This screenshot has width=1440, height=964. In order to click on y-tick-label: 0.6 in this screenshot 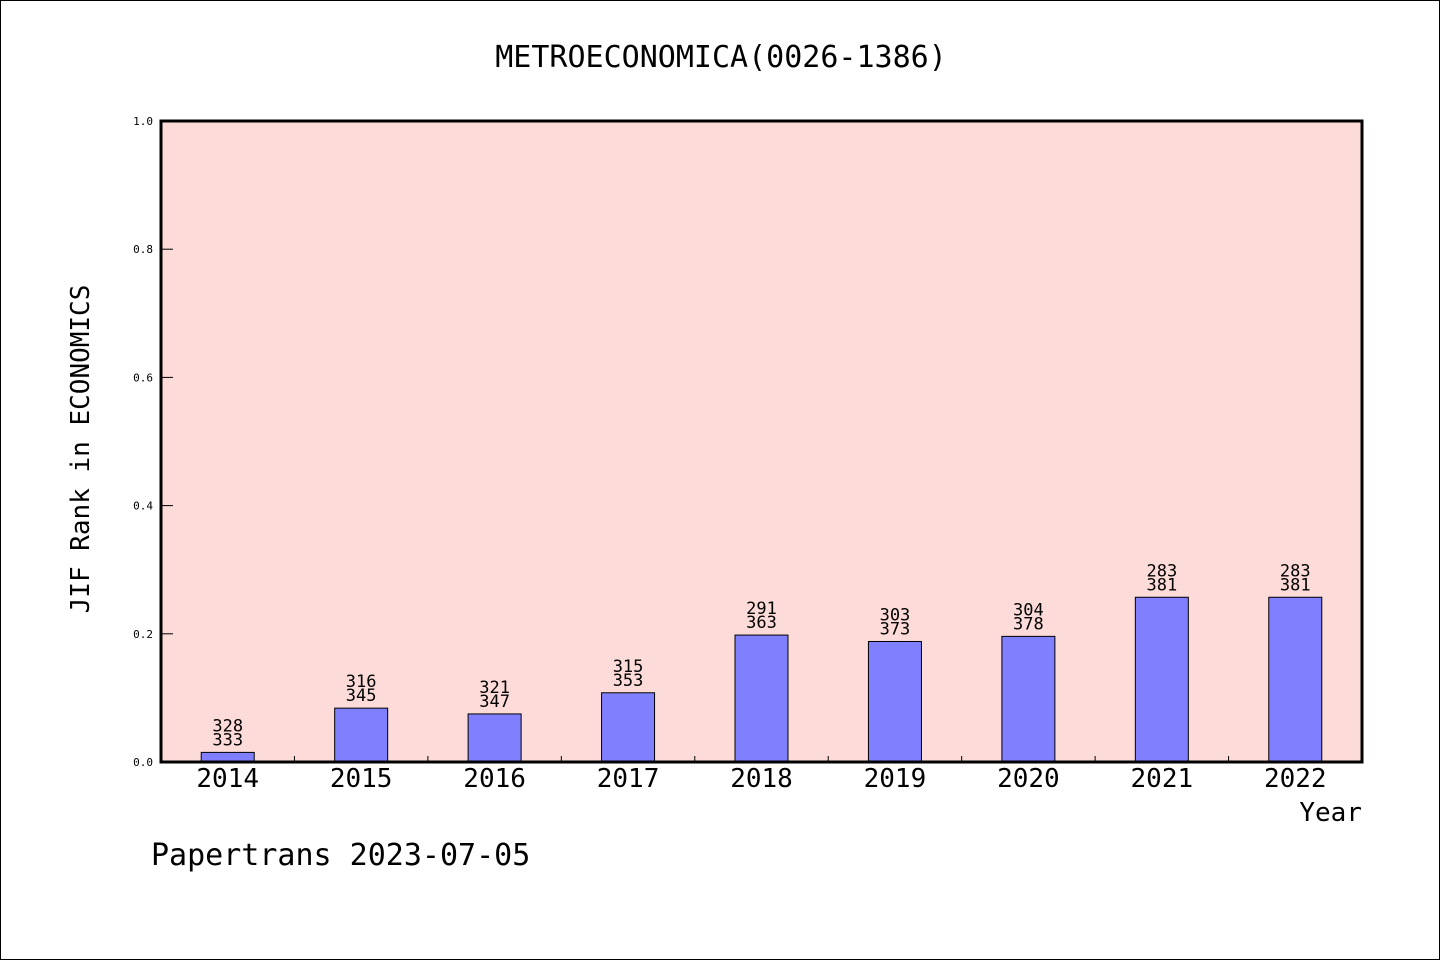, I will do `click(143, 377)`.